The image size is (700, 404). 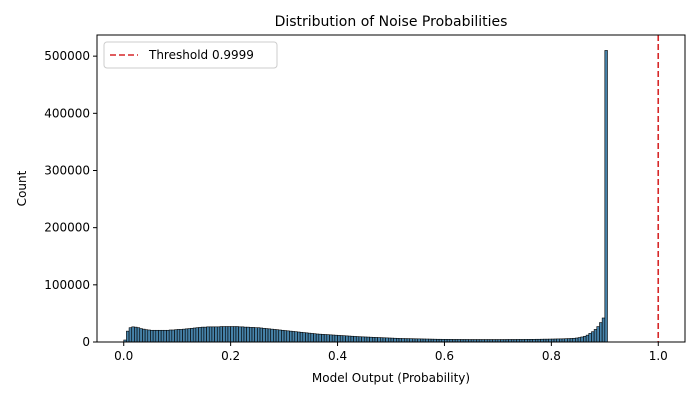 I want to click on legend-threshold-label: Threshold 0.9999, so click(x=201, y=55).